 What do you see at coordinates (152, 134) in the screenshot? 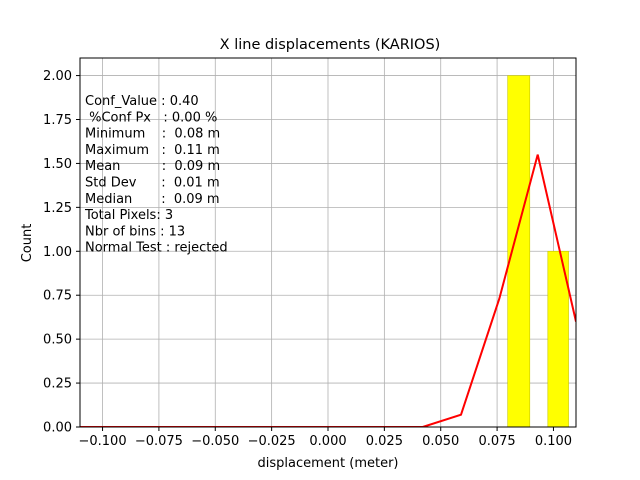
I see `stats-line: Minimum : 0.08 m` at bounding box center [152, 134].